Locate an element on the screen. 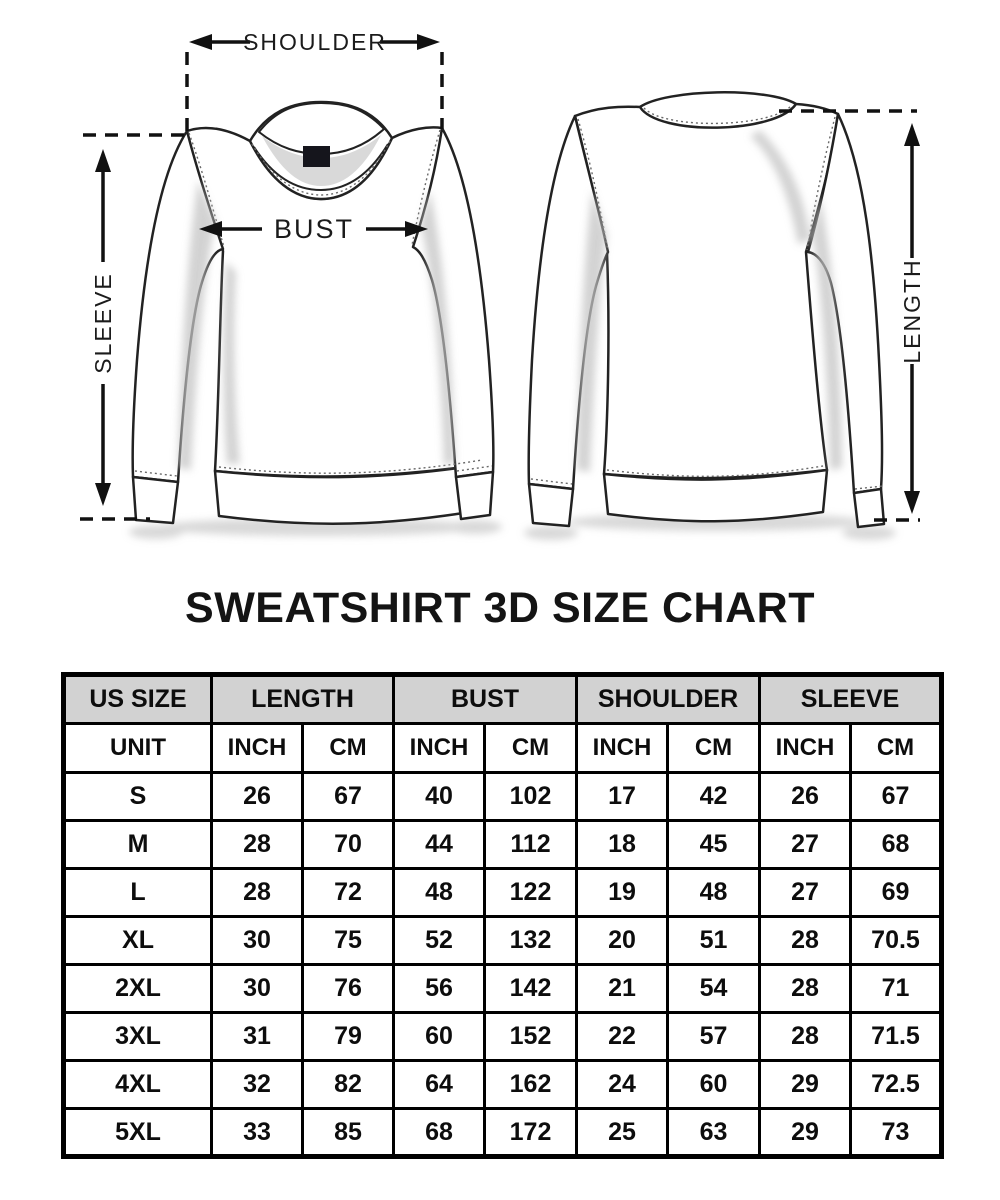  header-row: US SIZE LENGTH BUST SHOULDER SLEEVE is located at coordinates (503, 699).